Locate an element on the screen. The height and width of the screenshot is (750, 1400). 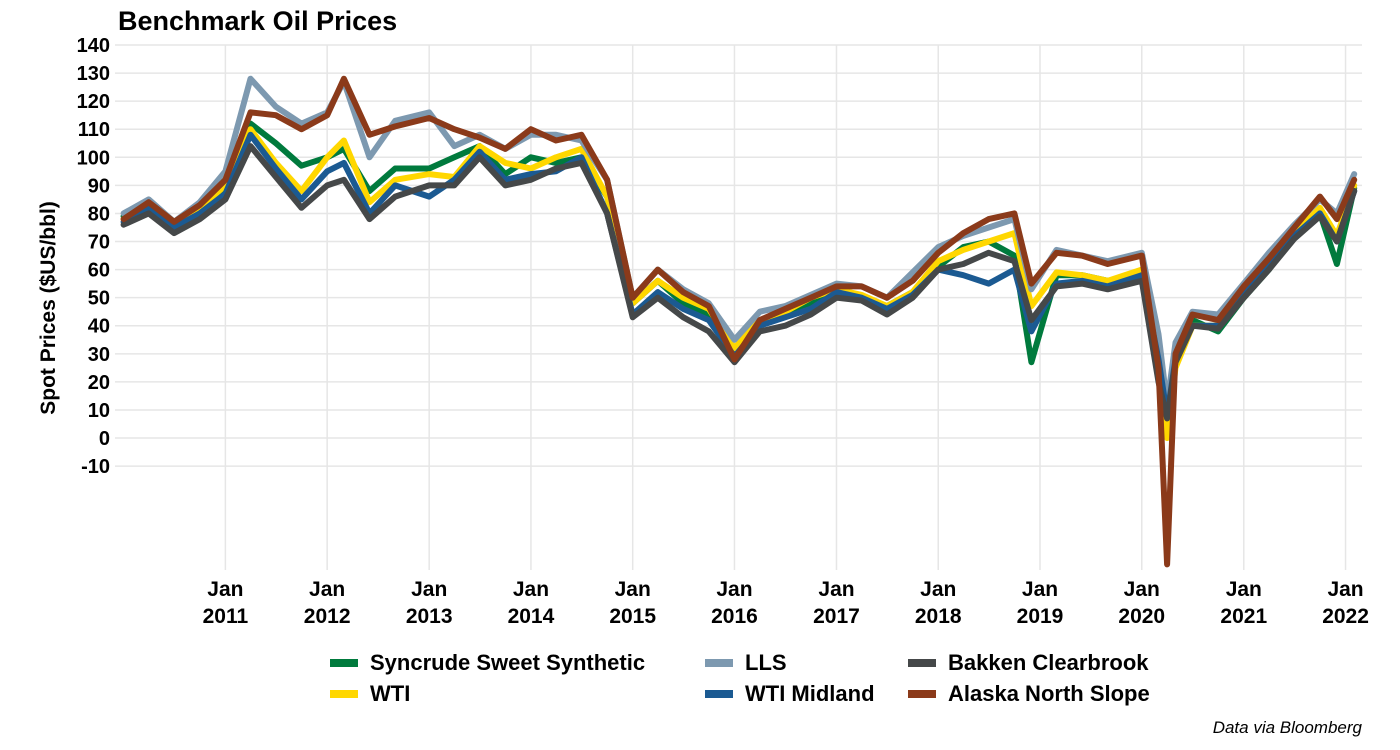
x-tick-year: 2017 is located at coordinates (836, 616).